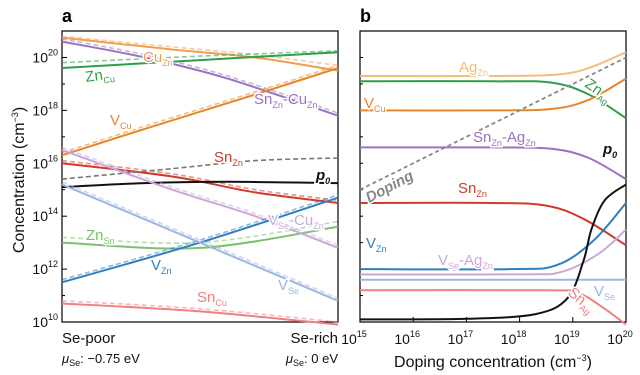  I want to click on mu-se-poor: μSe: −0.75 eV, so click(100, 359).